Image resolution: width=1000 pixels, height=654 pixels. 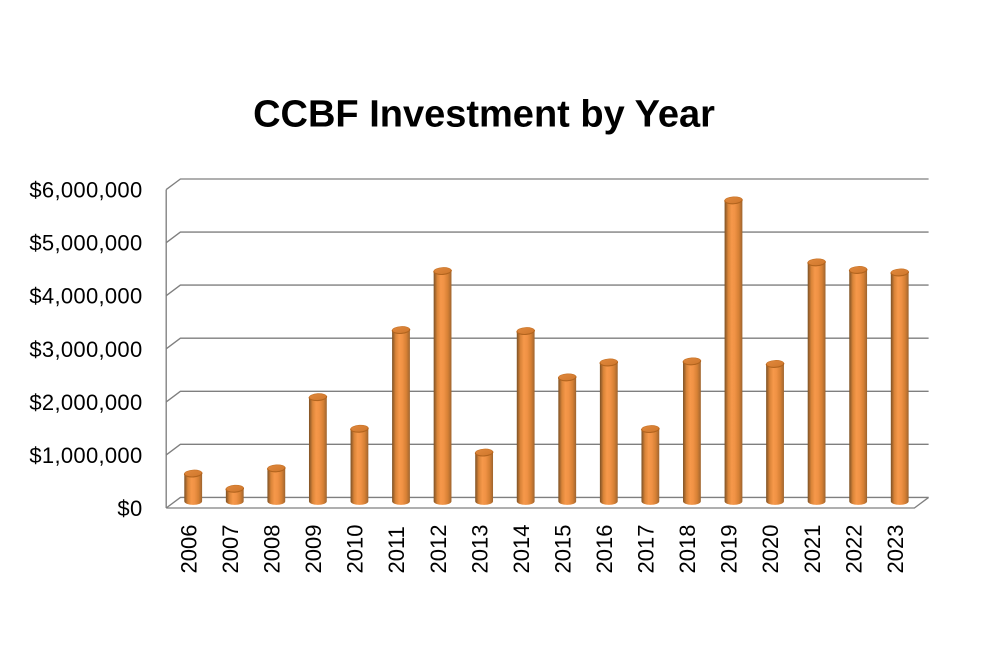 What do you see at coordinates (85, 190) in the screenshot?
I see `svg-text: $6,000,000` at bounding box center [85, 190].